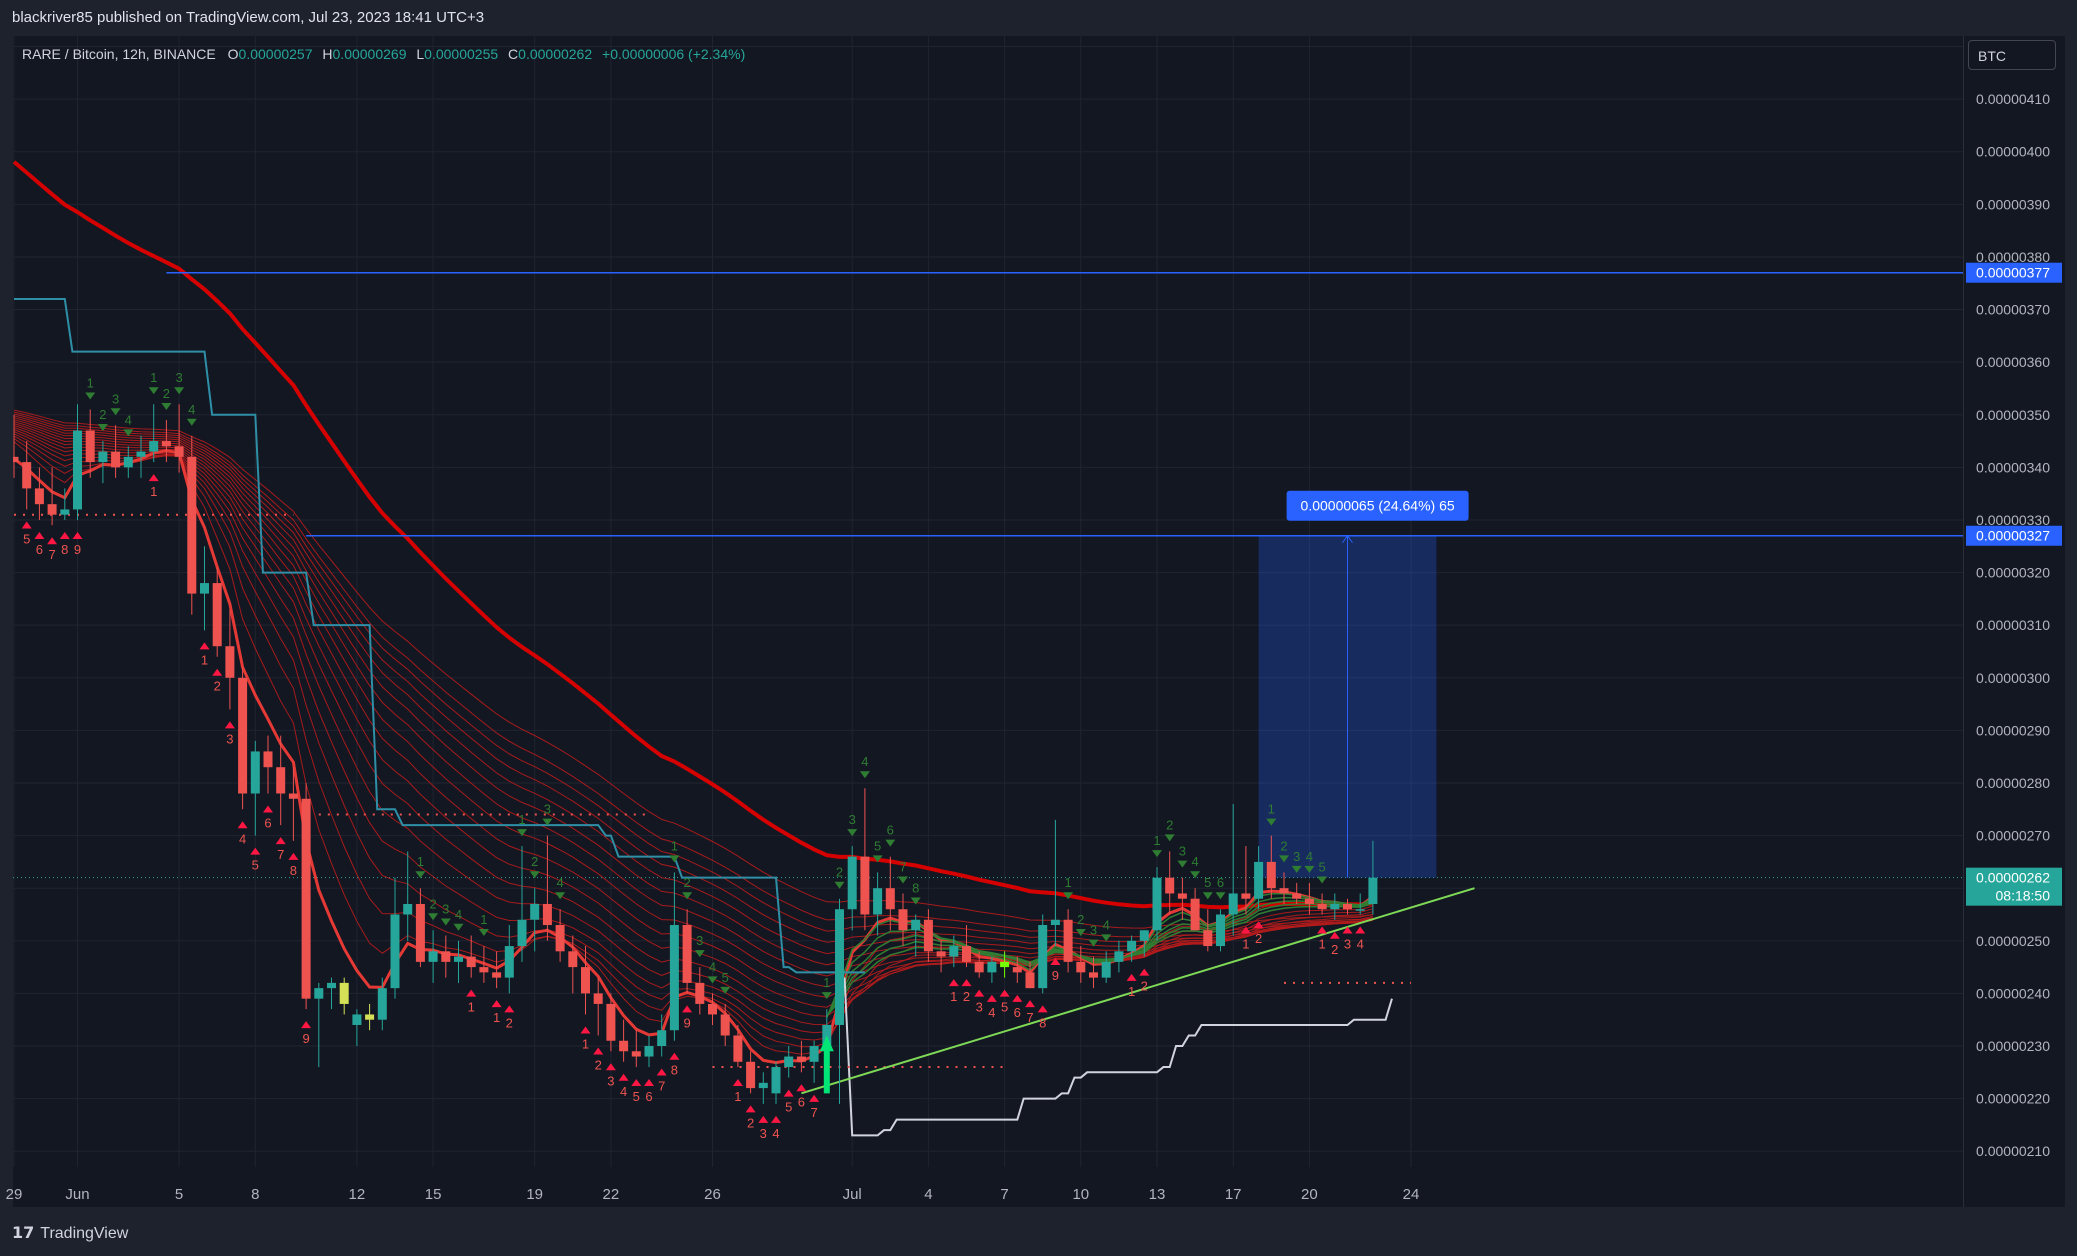 The image size is (2077, 1256). What do you see at coordinates (1138, 991) in the screenshot?
I see `ascending-trend-line` at bounding box center [1138, 991].